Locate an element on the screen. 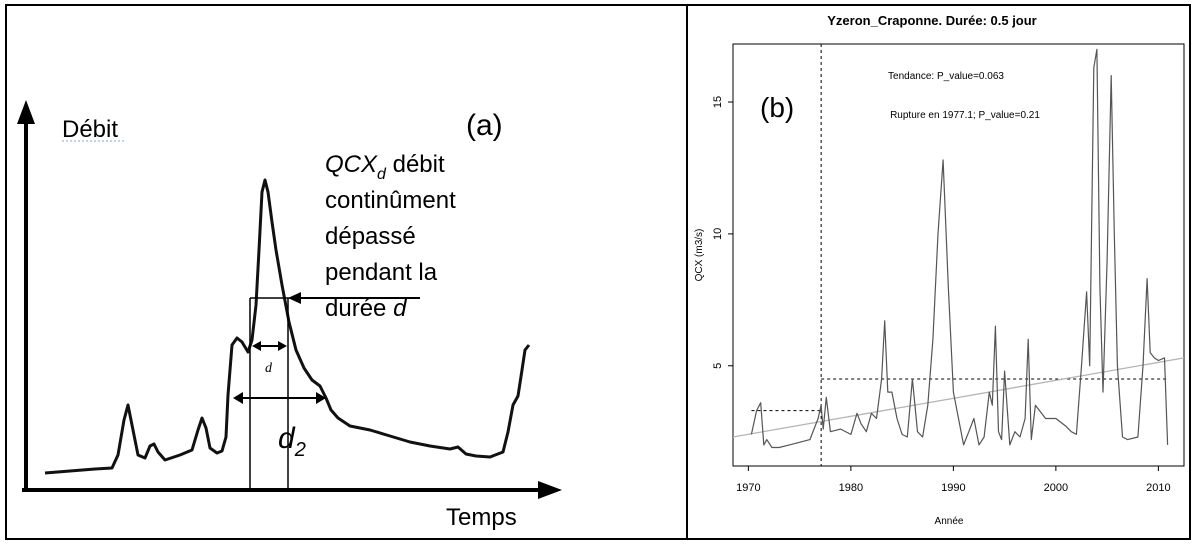  x-tick-label: 2010 is located at coordinates (1158, 488).